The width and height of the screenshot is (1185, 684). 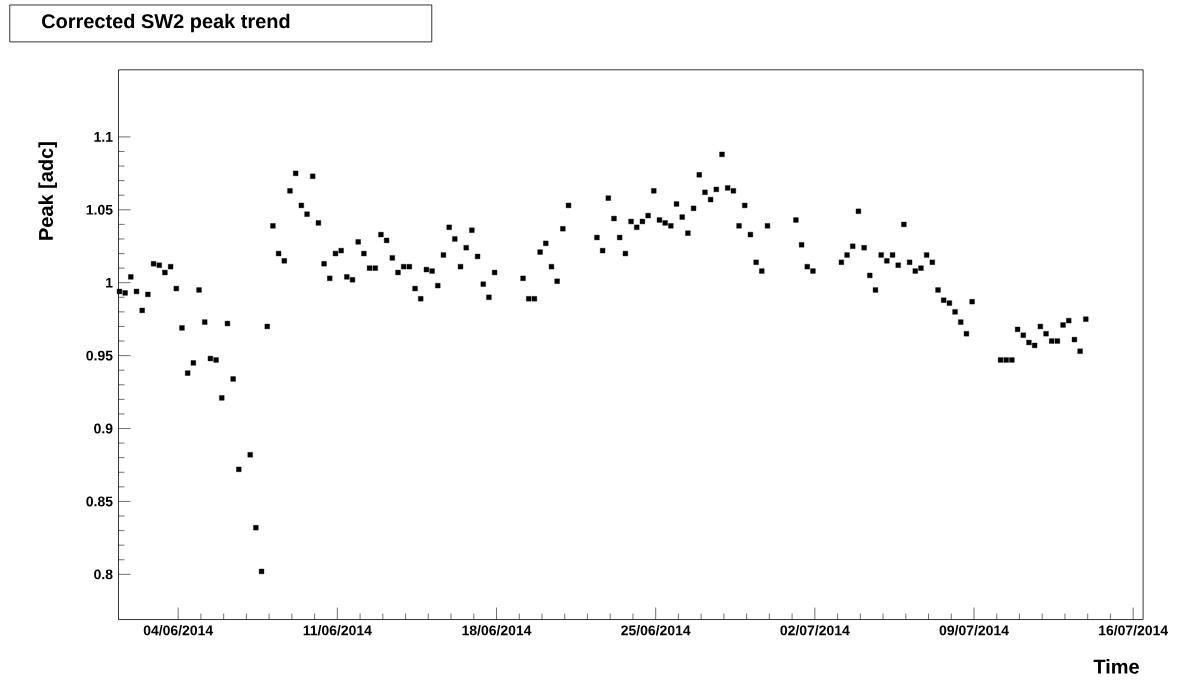 I want to click on y-tick-label: 0.85, so click(x=99, y=501).